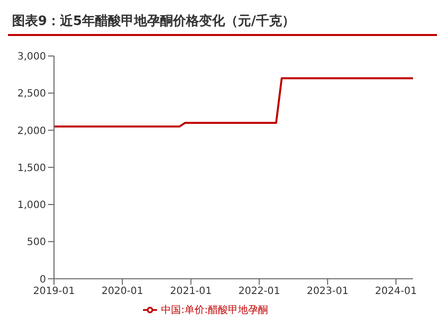 Image resolution: width=445 pixels, height=335 pixels. Describe the element at coordinates (327, 291) in the screenshot. I see `x-tick-label: 2023-01` at that location.